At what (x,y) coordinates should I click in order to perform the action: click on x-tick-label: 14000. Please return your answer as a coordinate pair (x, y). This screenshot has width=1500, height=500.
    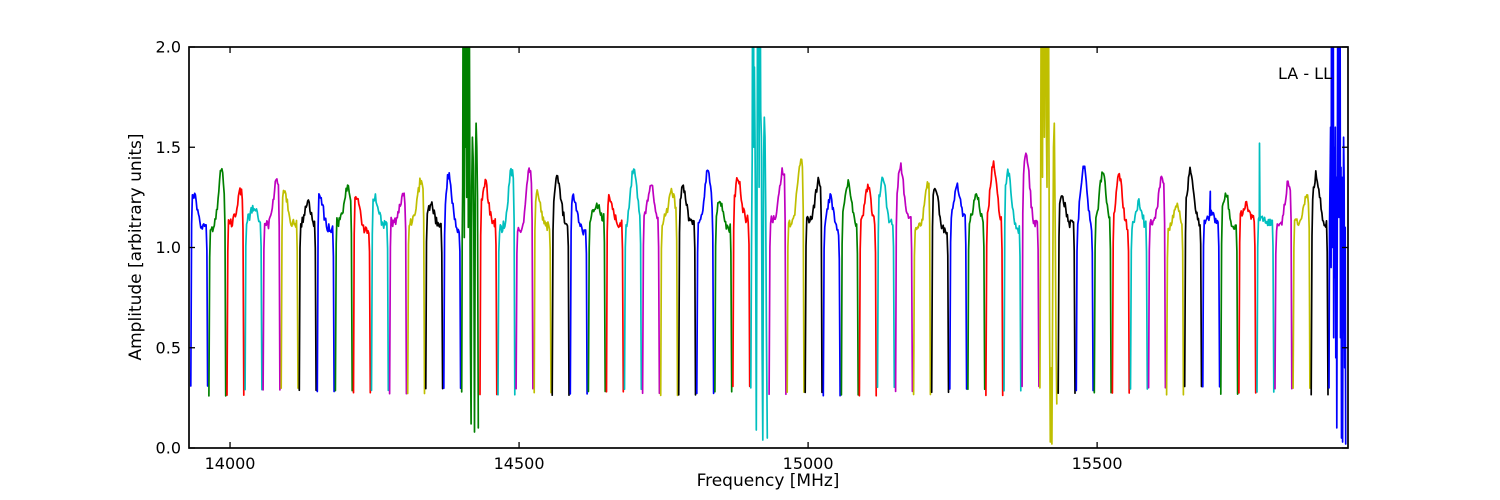
    Looking at the image, I should click on (230, 463).